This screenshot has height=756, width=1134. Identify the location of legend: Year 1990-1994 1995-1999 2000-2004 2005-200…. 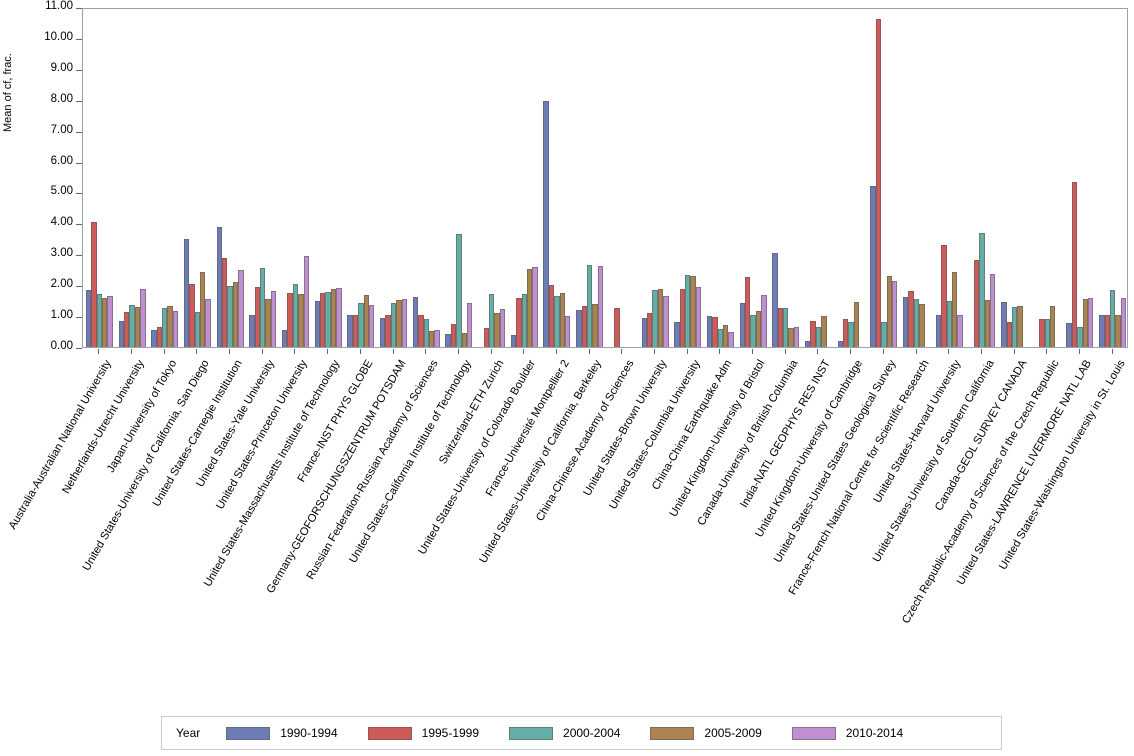
(581, 733).